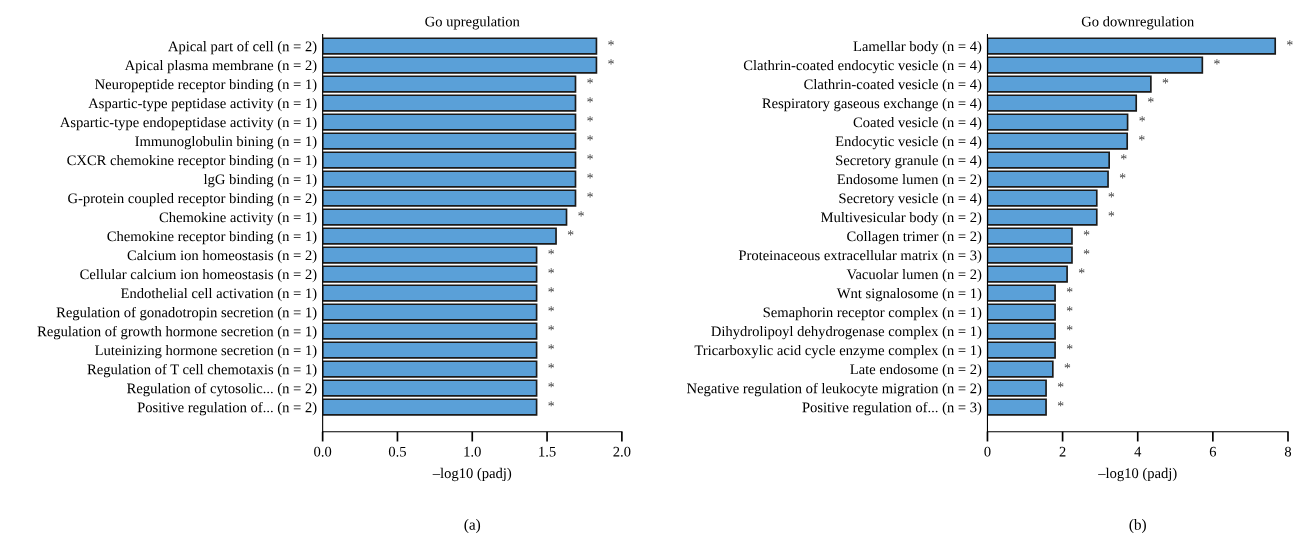 The width and height of the screenshot is (1301, 533). What do you see at coordinates (1062, 451) in the screenshot?
I see `x-tick-label: 2` at bounding box center [1062, 451].